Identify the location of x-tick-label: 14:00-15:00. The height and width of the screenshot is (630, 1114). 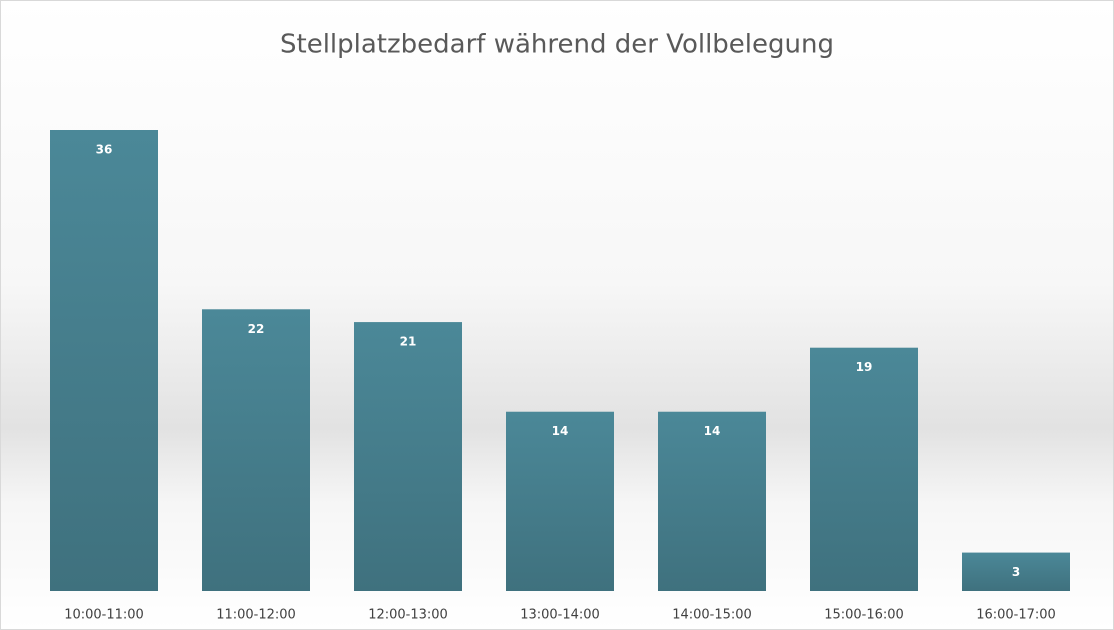
(712, 615).